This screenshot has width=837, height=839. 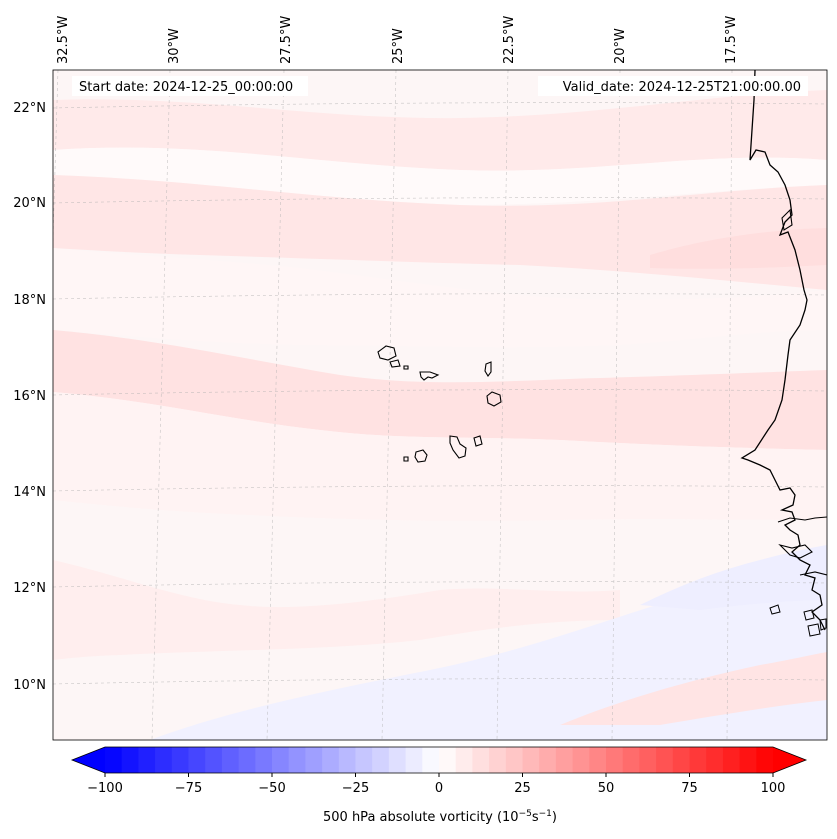 What do you see at coordinates (440, 232) in the screenshot?
I see `vorticity-band-20n` at bounding box center [440, 232].